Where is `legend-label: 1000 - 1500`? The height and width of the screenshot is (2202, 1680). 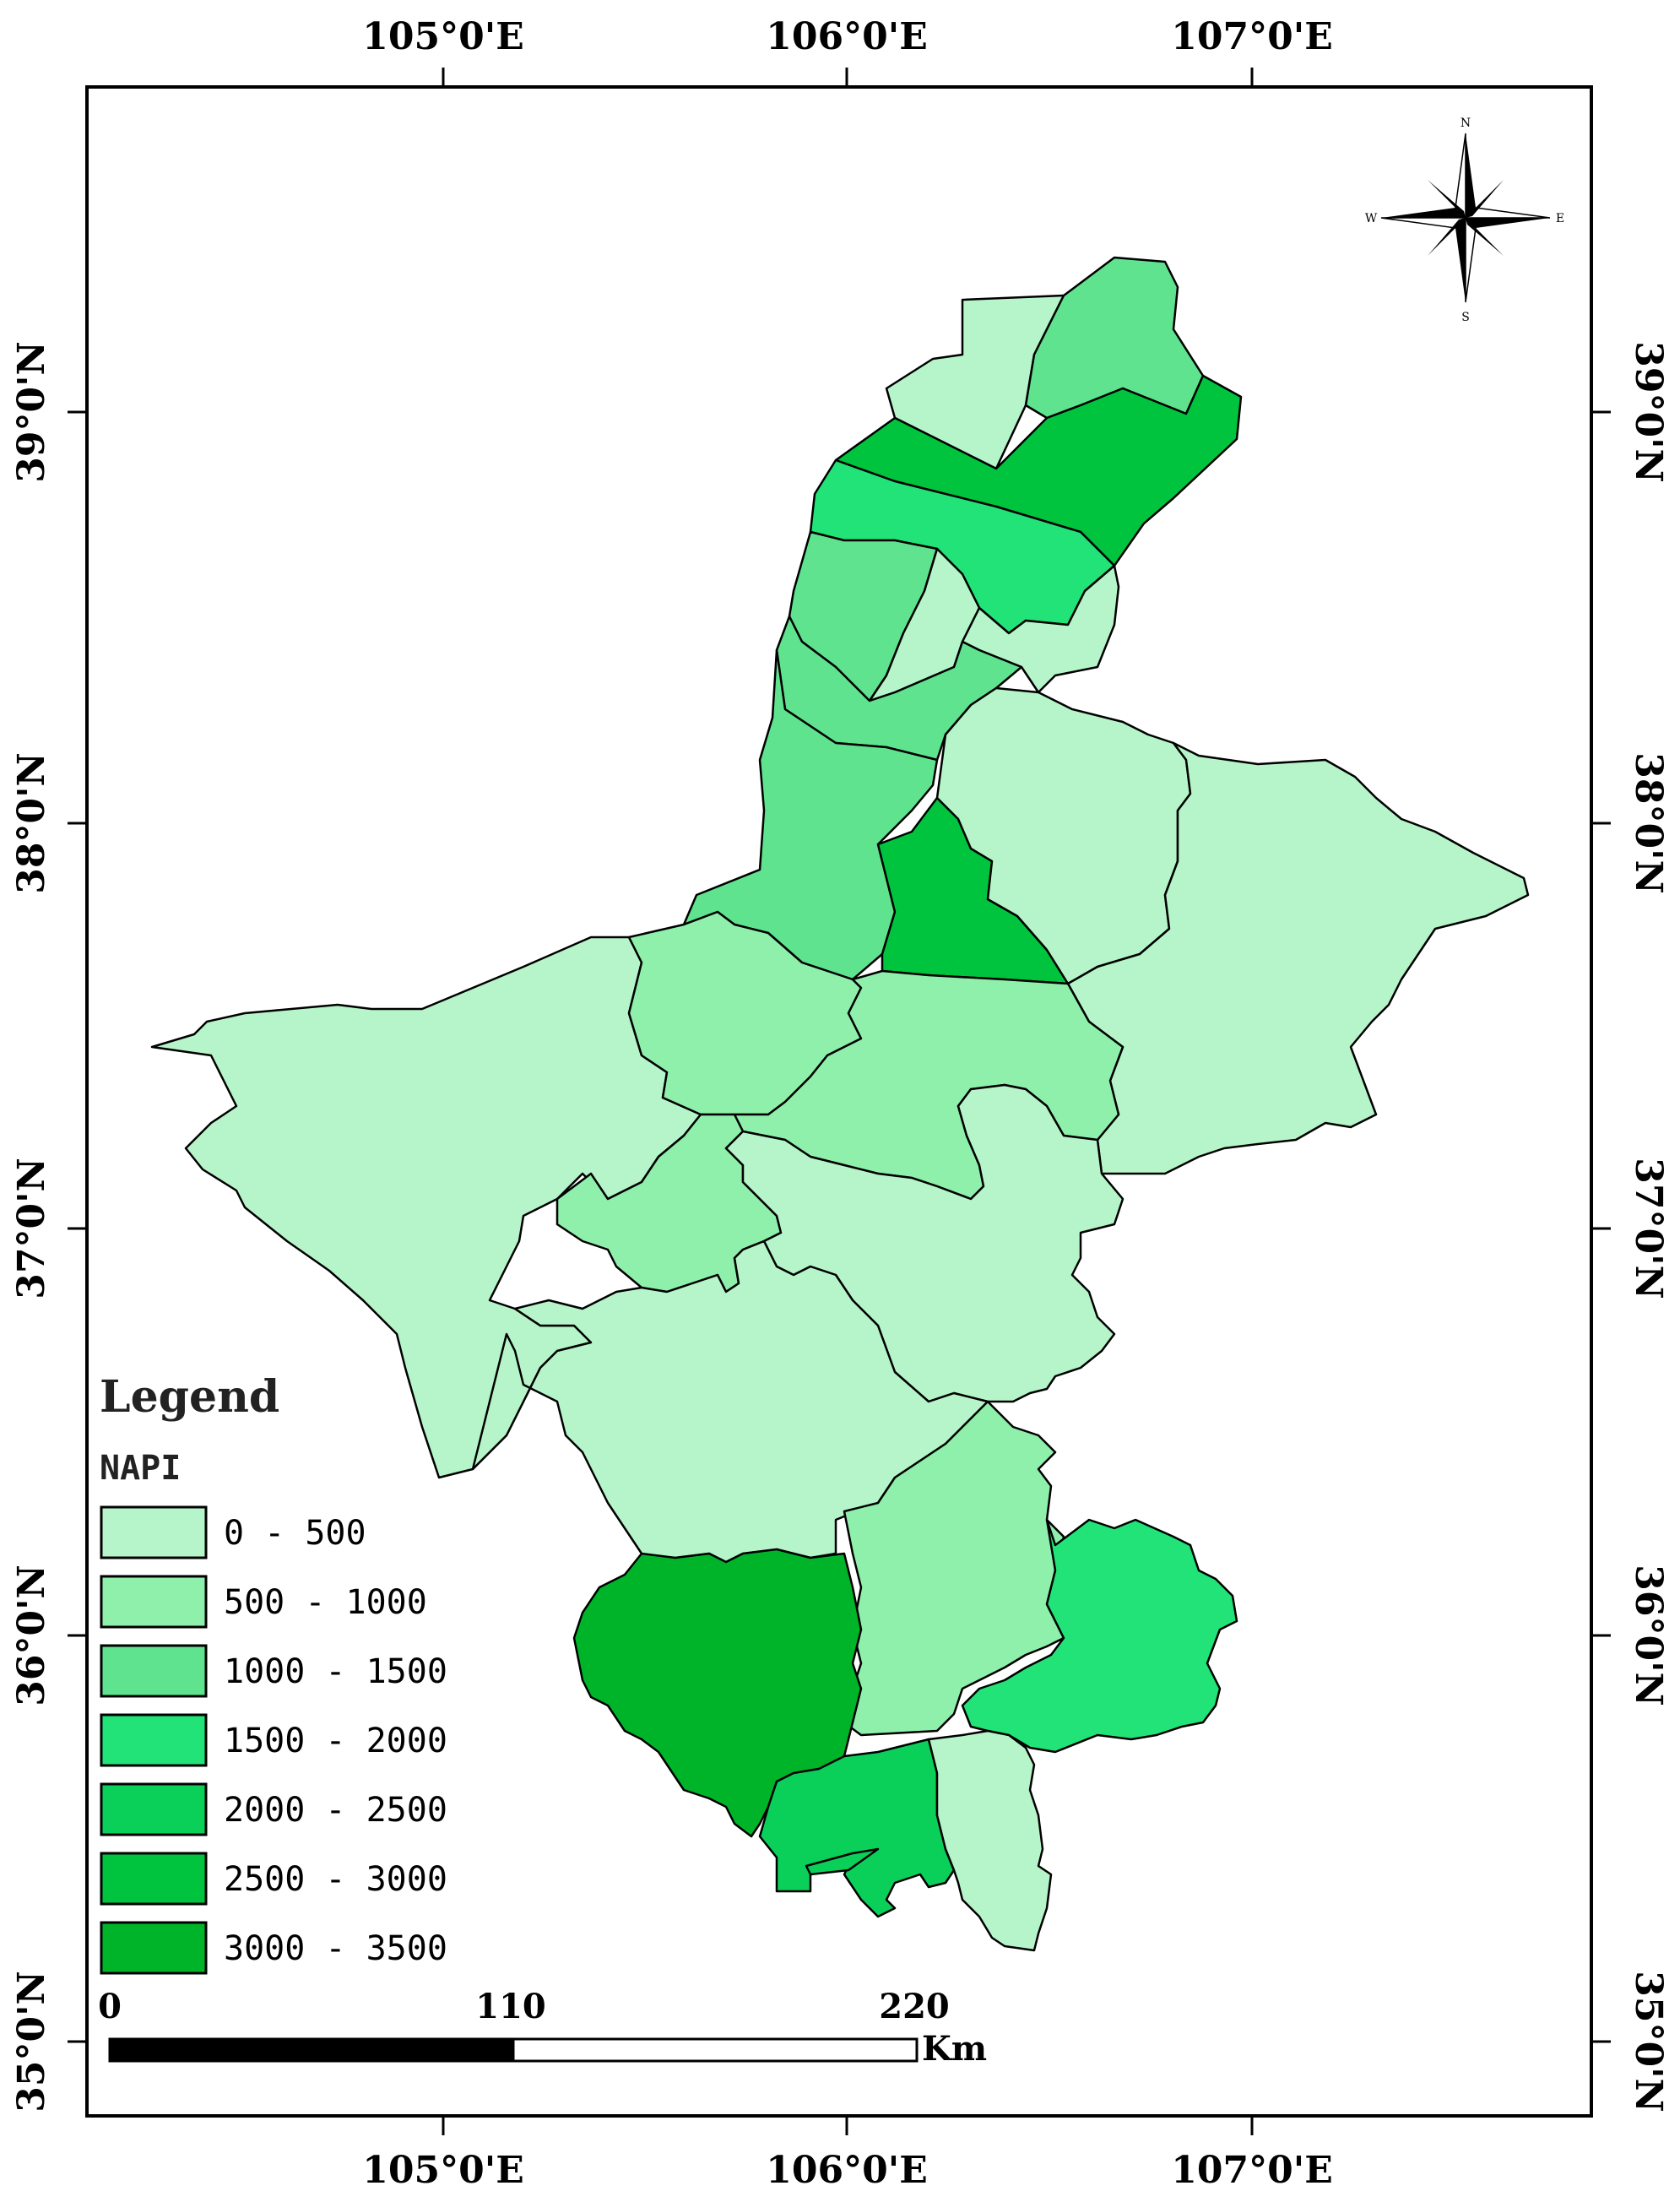 legend-label: 1000 - 1500 is located at coordinates (335, 1671).